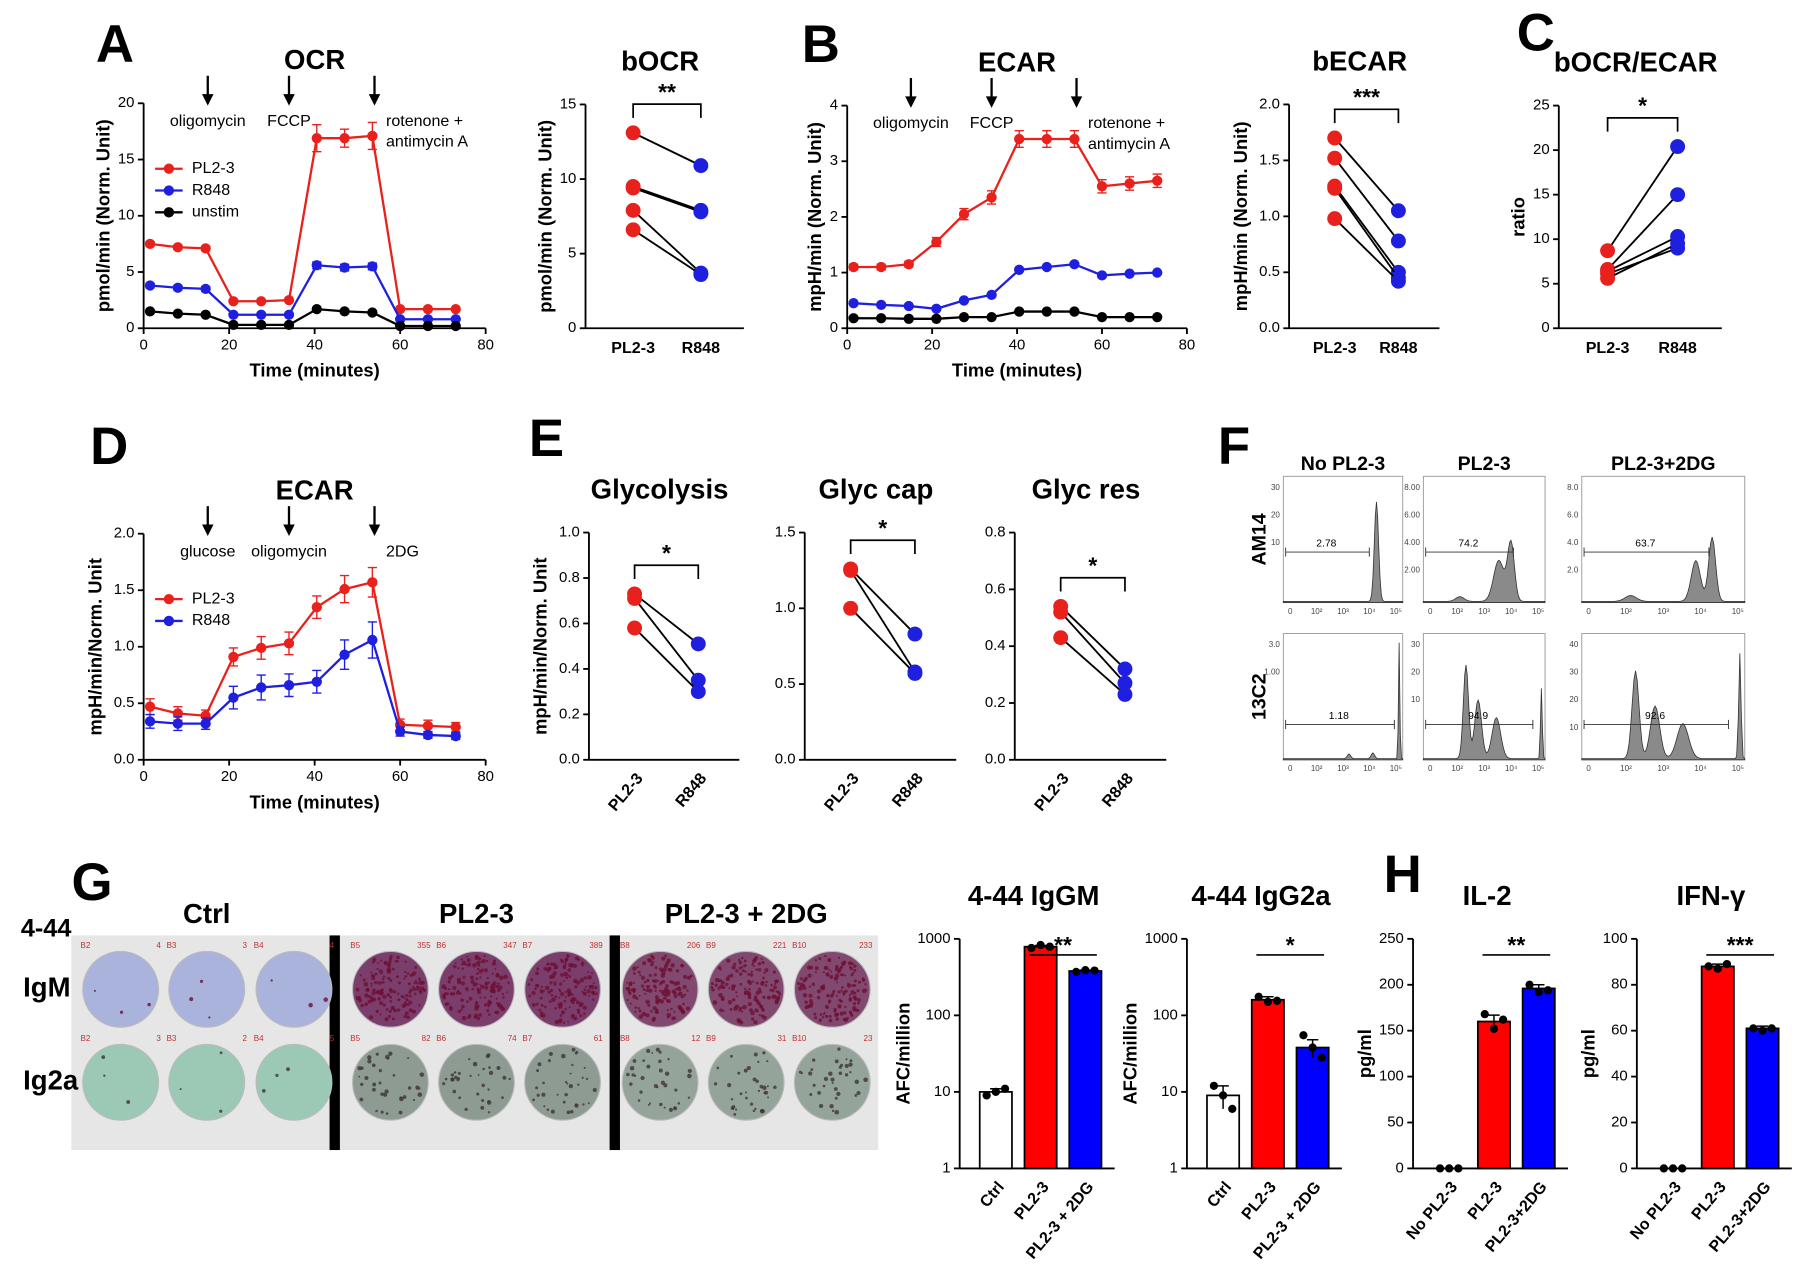  I want to click on row-label: Ig2a, so click(51, 1080).